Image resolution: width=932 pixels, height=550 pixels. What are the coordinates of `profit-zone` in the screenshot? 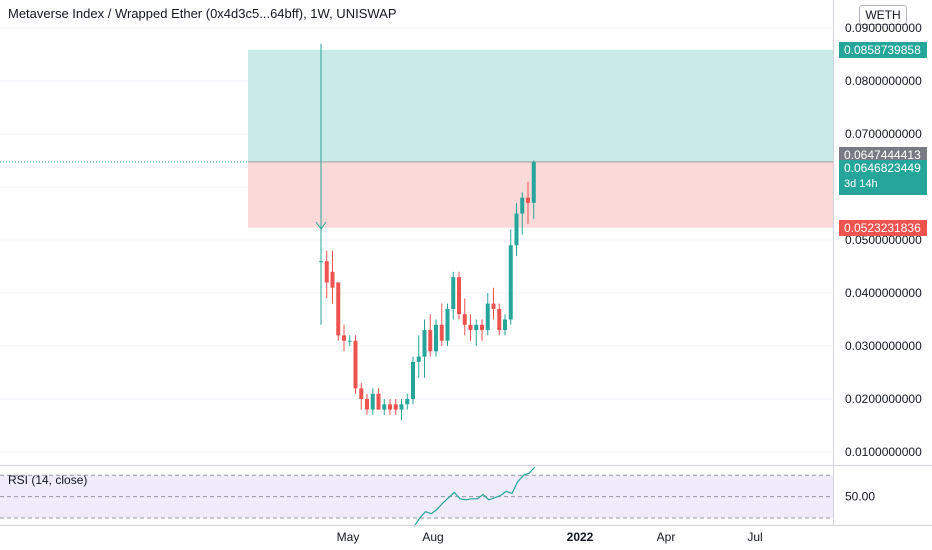 It's located at (540, 105).